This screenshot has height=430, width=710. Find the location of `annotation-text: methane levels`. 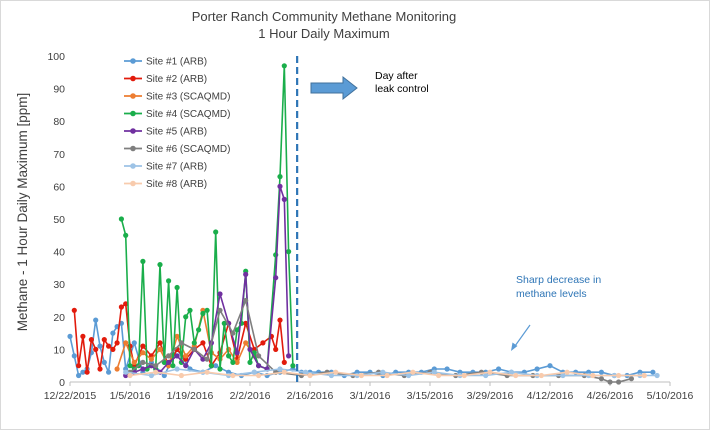

annotation-text: methane levels is located at coordinates (551, 294).